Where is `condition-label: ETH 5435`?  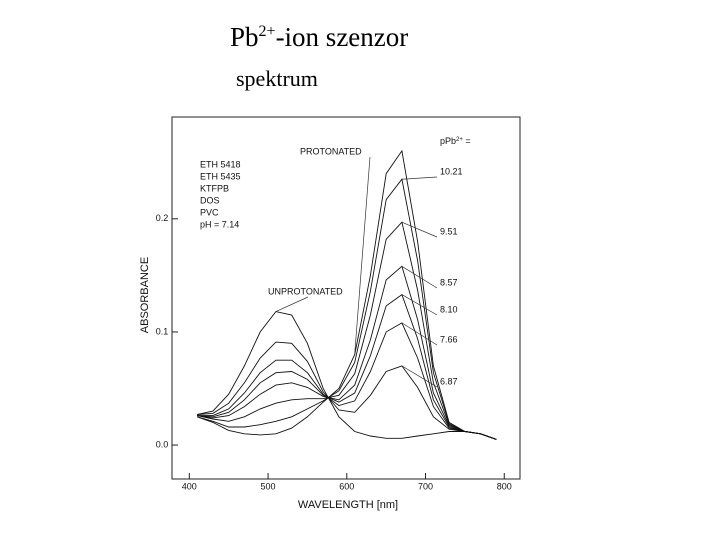
condition-label: ETH 5435 is located at coordinates (220, 176).